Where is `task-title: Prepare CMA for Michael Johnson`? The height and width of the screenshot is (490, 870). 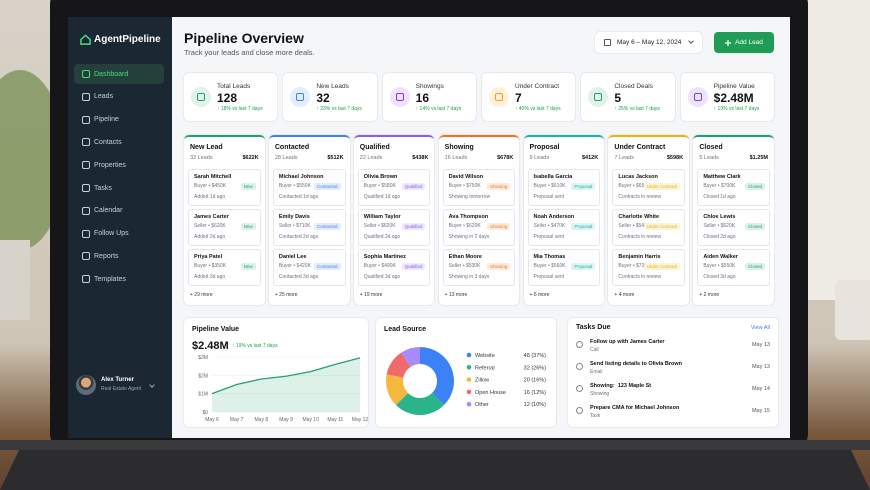 task-title: Prepare CMA for Michael Johnson is located at coordinates (635, 408).